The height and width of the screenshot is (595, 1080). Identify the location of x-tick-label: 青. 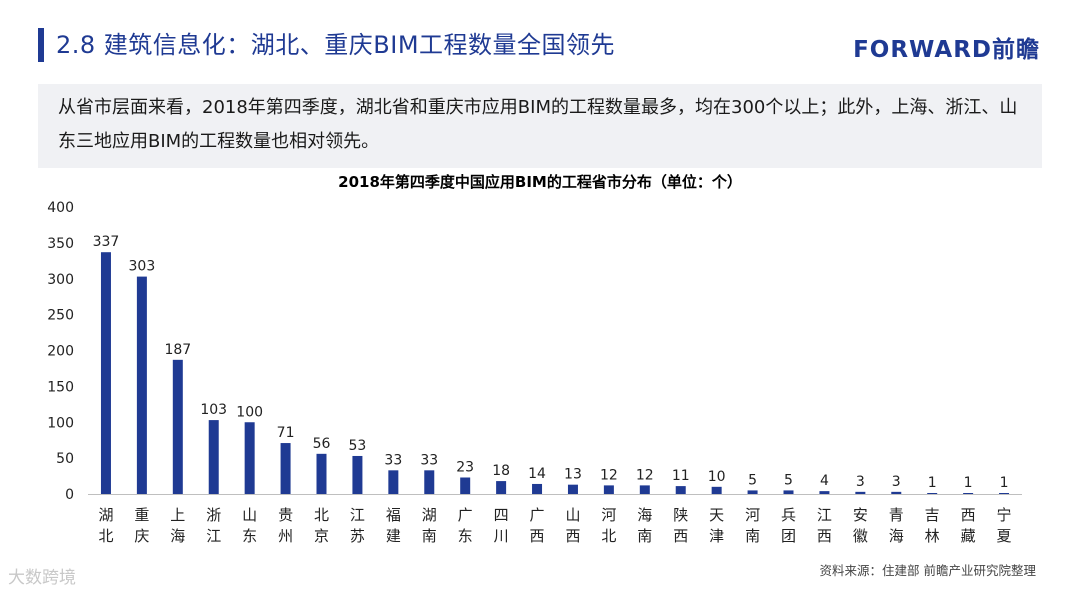
(896, 515).